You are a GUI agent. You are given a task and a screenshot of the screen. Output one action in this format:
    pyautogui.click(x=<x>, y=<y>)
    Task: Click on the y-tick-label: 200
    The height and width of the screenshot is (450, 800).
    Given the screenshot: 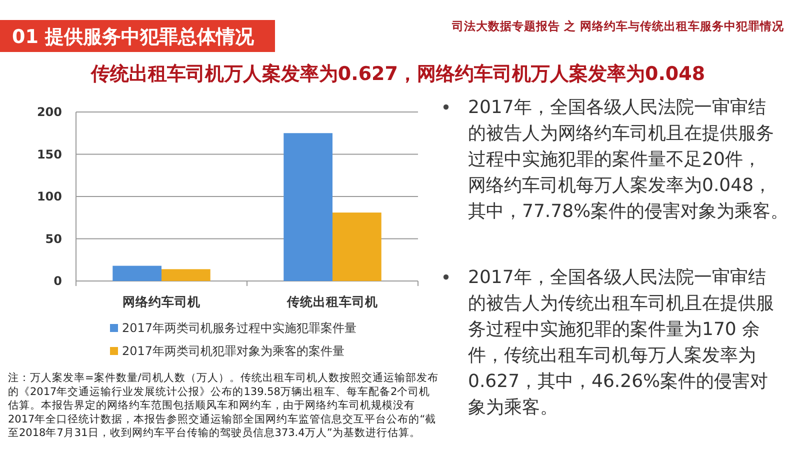 What is the action you would take?
    pyautogui.click(x=49, y=112)
    